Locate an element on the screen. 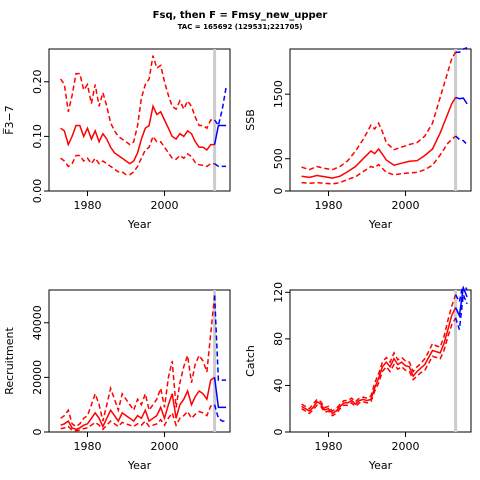 The image size is (480, 480). y-tick-label: 20000 is located at coordinates (37, 377).